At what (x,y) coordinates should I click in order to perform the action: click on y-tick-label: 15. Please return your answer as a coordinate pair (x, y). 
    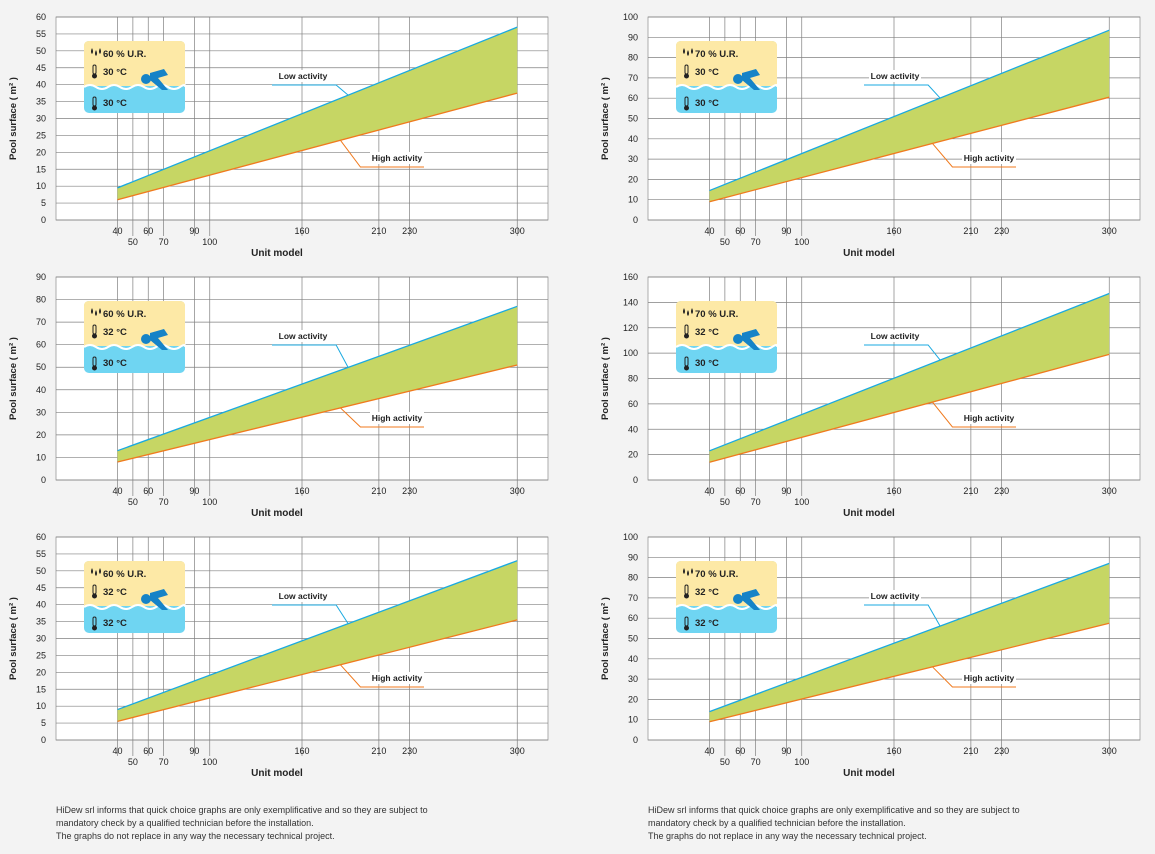
    Looking at the image, I should click on (41, 169).